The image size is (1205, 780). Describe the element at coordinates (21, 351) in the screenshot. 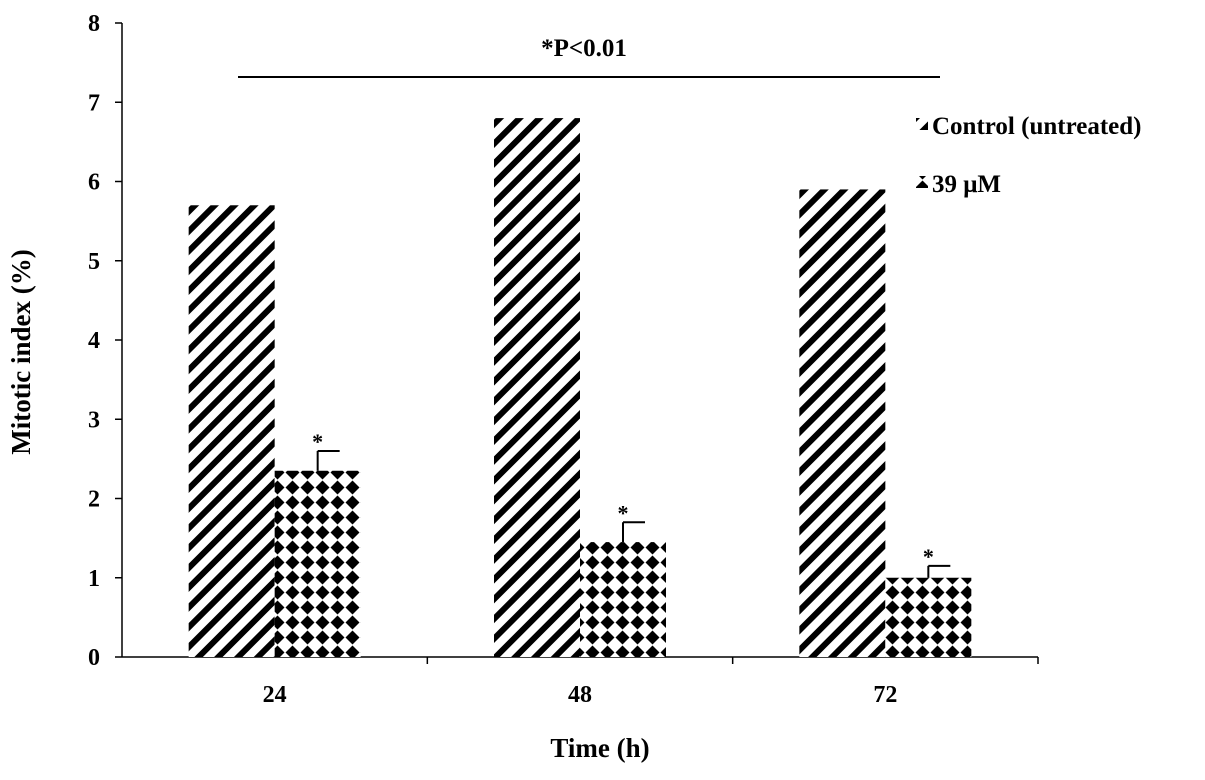

I see `y-axis-label: Mitotic index (%)` at that location.